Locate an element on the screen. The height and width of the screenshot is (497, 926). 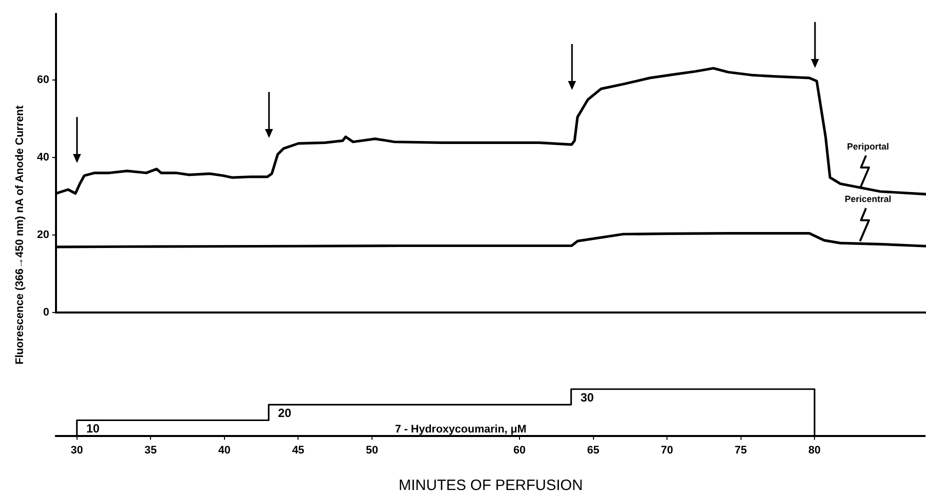
x-tick-label: 45 is located at coordinates (298, 450).